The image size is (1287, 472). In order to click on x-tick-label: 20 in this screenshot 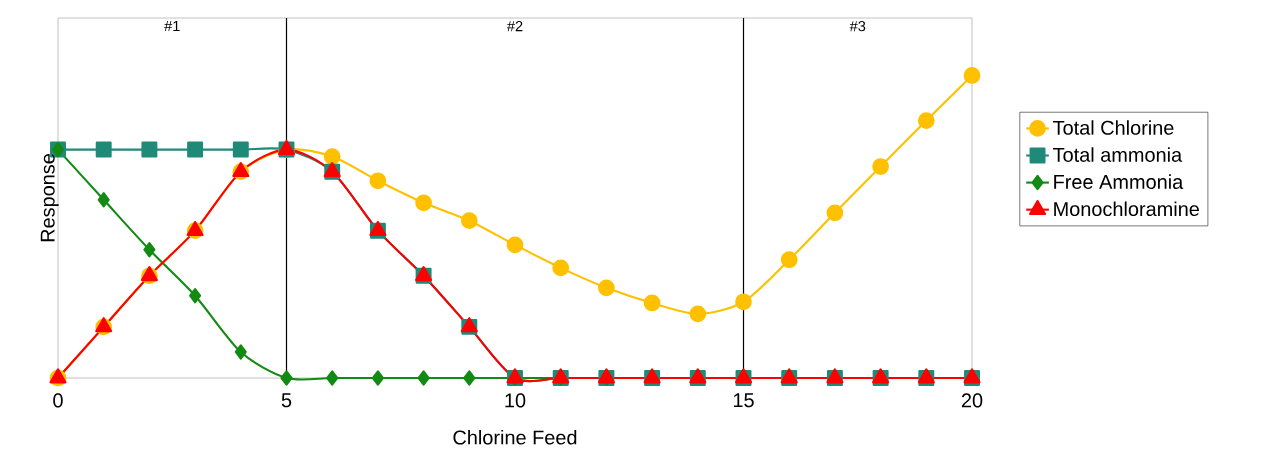, I will do `click(972, 400)`.